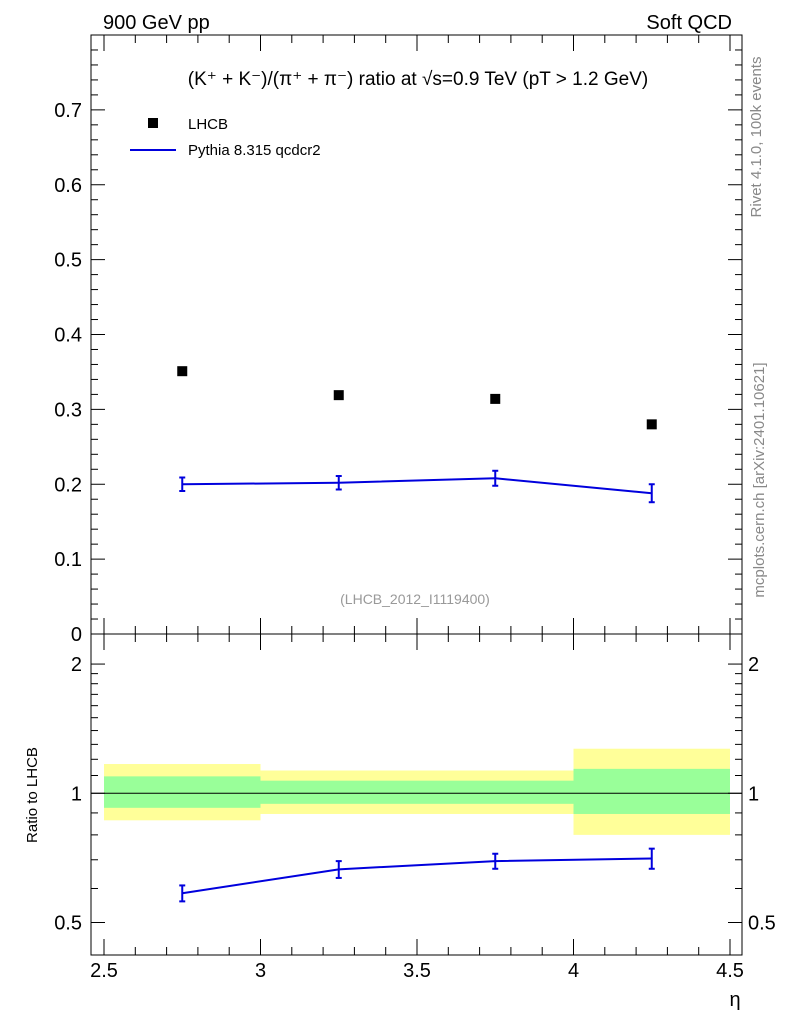  What do you see at coordinates (104, 971) in the screenshot?
I see `x-tick-label-0: 2.5` at bounding box center [104, 971].